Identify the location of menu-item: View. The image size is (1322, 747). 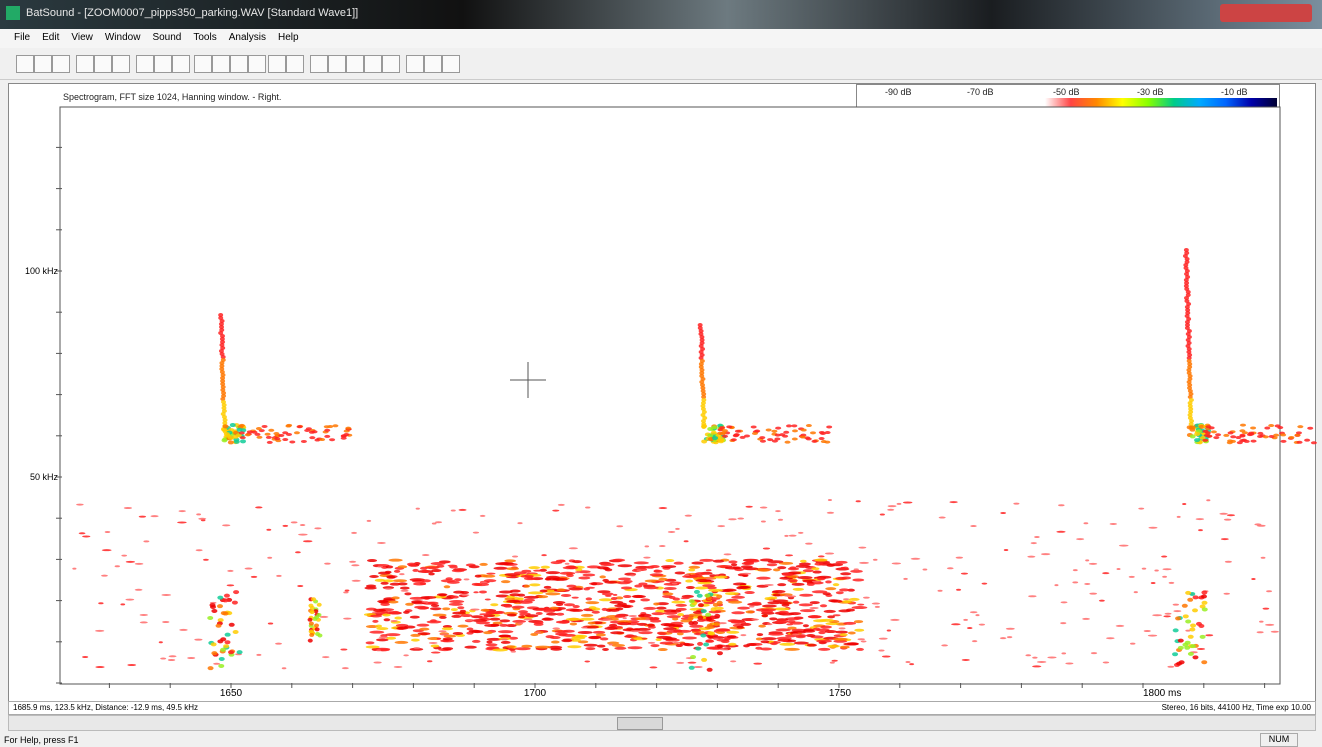
(82, 37).